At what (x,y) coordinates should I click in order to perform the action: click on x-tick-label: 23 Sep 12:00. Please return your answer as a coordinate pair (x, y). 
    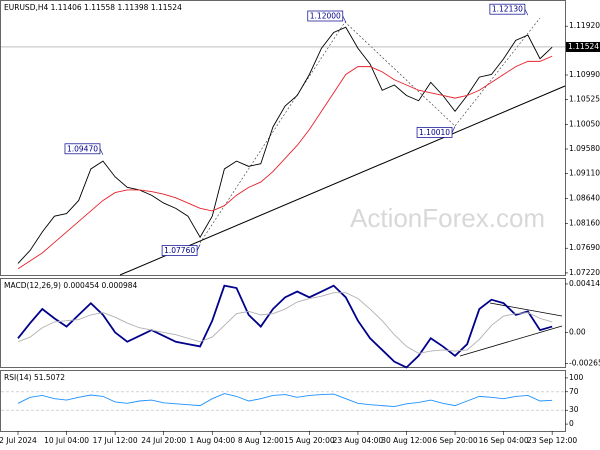
    Looking at the image, I should click on (552, 440).